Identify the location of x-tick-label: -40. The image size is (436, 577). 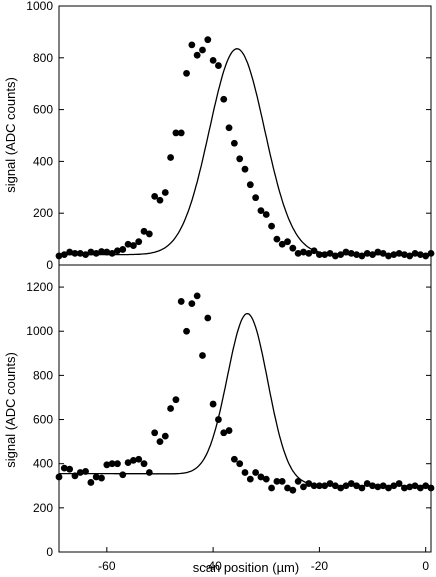
(213, 566).